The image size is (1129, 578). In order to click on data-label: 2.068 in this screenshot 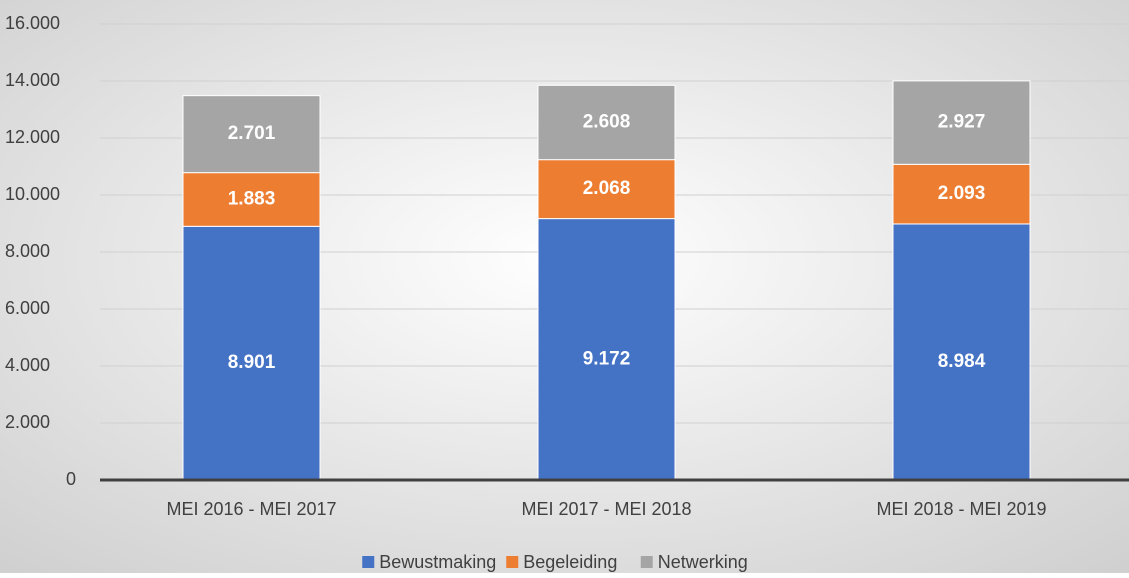, I will do `click(607, 188)`.